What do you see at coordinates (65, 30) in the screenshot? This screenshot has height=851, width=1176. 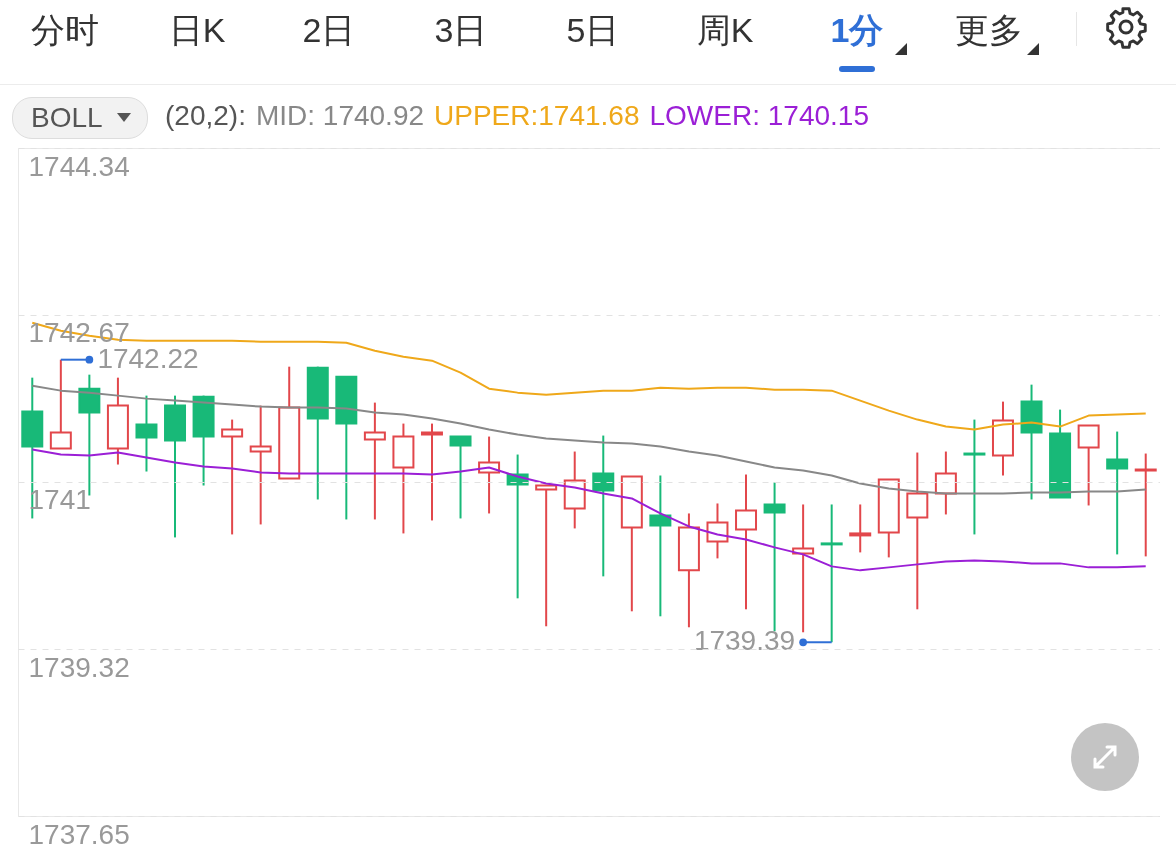 I see `text: 分时` at bounding box center [65, 30].